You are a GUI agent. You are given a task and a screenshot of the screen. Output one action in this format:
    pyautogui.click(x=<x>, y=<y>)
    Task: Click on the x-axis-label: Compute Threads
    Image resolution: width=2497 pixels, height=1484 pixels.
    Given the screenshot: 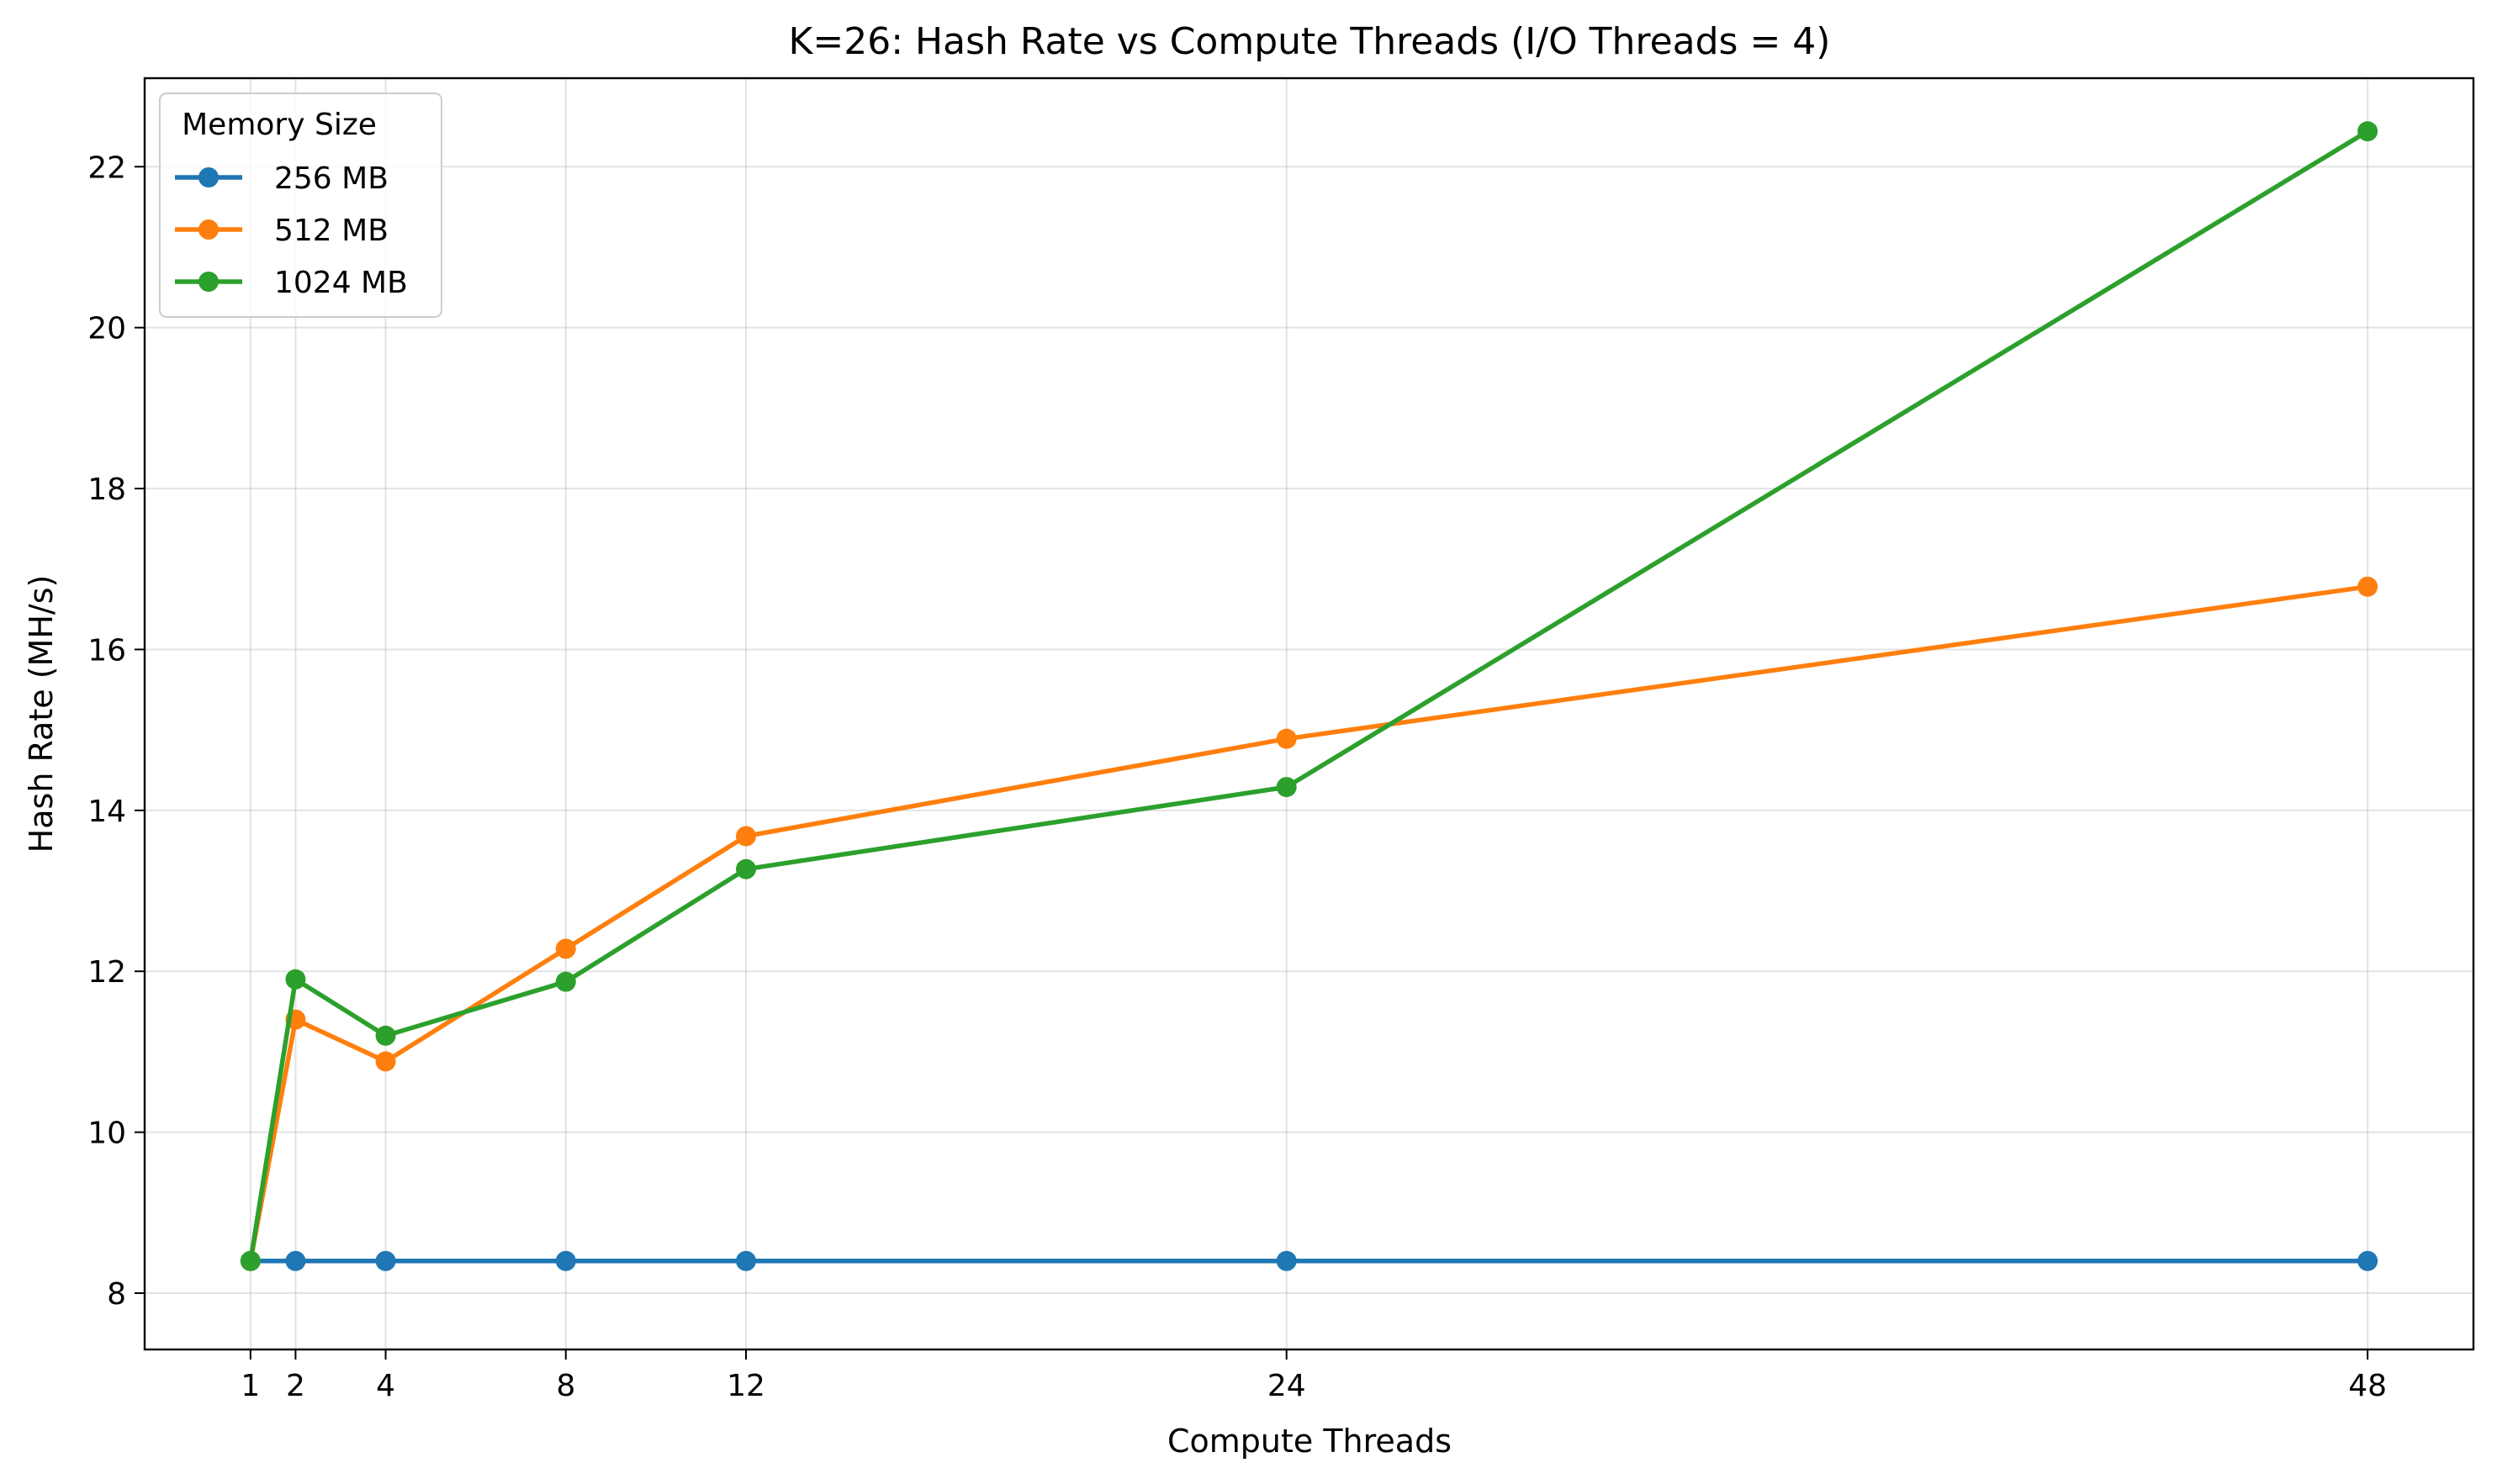 What is the action you would take?
    pyautogui.click(x=1309, y=1441)
    